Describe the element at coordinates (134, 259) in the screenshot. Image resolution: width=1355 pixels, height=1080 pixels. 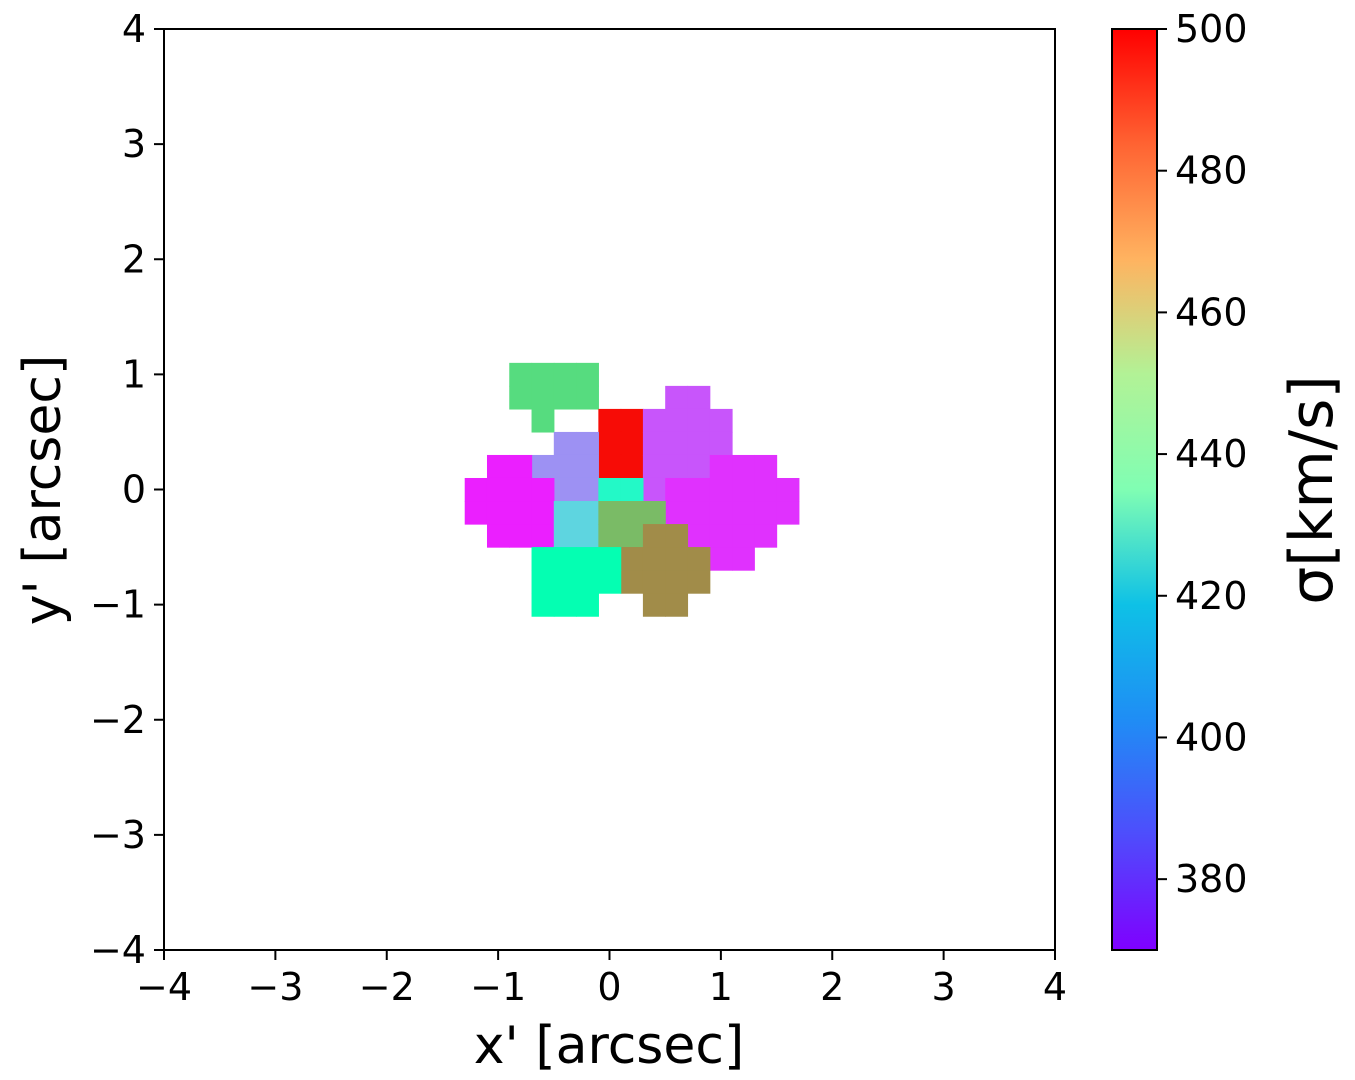
I see `y-tick-label: 2` at that location.